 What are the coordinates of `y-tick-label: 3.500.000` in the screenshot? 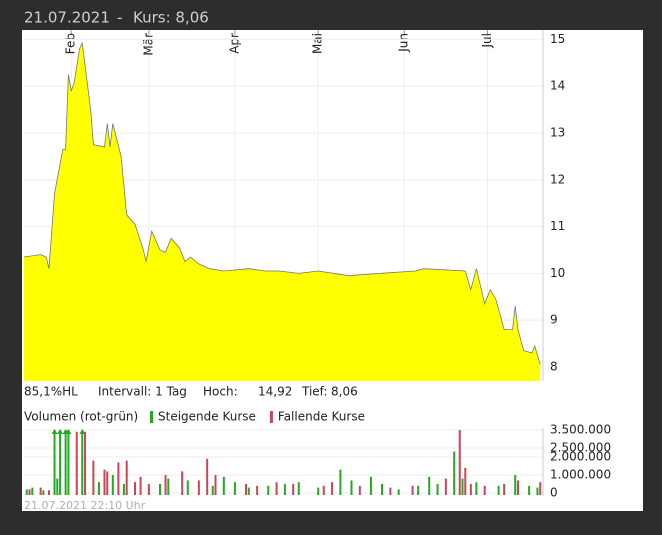 It's located at (580, 430).